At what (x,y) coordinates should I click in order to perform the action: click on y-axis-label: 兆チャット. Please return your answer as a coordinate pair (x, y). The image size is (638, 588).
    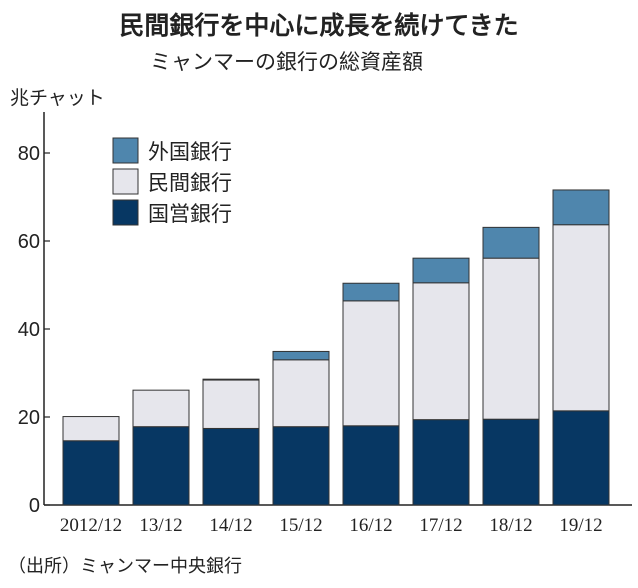
    Looking at the image, I should click on (57, 98).